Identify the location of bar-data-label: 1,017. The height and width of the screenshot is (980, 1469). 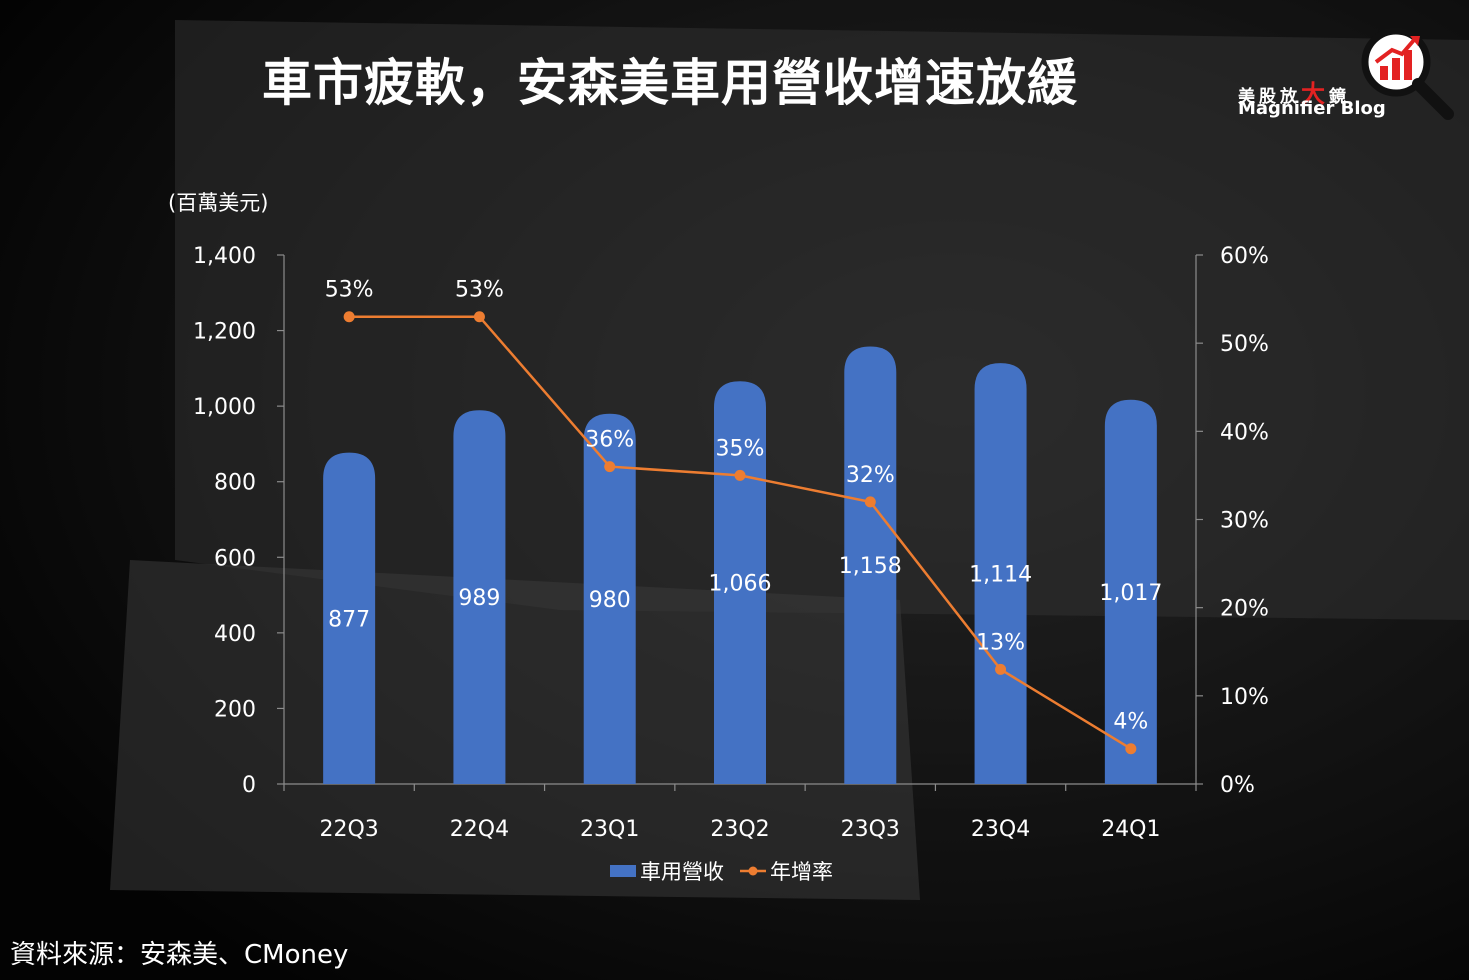
(1130, 593).